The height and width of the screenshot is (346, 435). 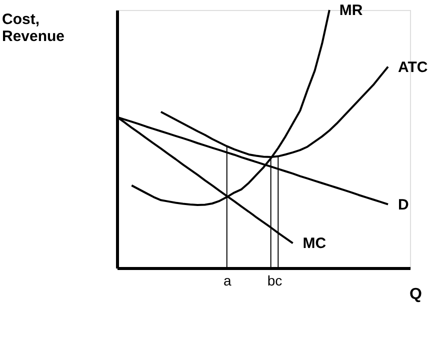 I want to click on x-tick-label: c, so click(x=278, y=280).